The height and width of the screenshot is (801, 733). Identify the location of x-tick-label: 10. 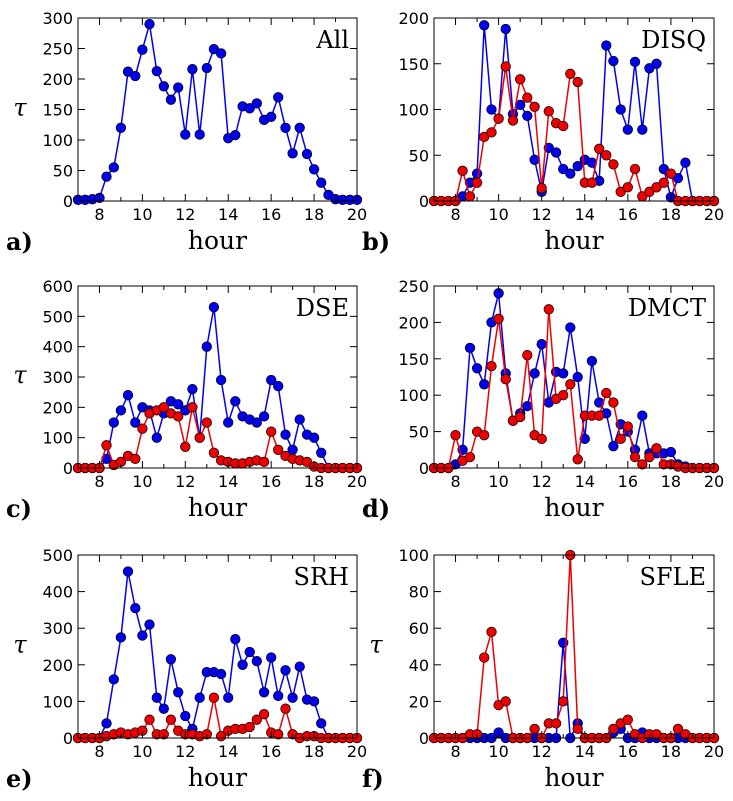
(498, 214).